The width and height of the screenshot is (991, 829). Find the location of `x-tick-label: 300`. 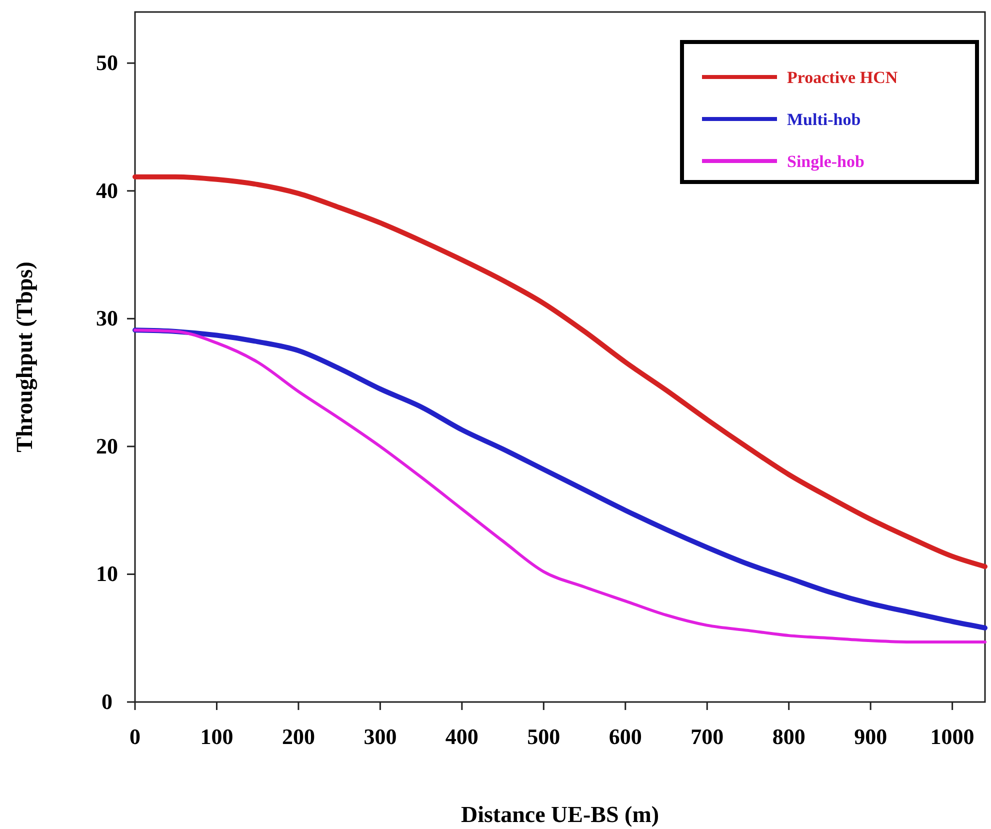

x-tick-label: 300 is located at coordinates (380, 736).